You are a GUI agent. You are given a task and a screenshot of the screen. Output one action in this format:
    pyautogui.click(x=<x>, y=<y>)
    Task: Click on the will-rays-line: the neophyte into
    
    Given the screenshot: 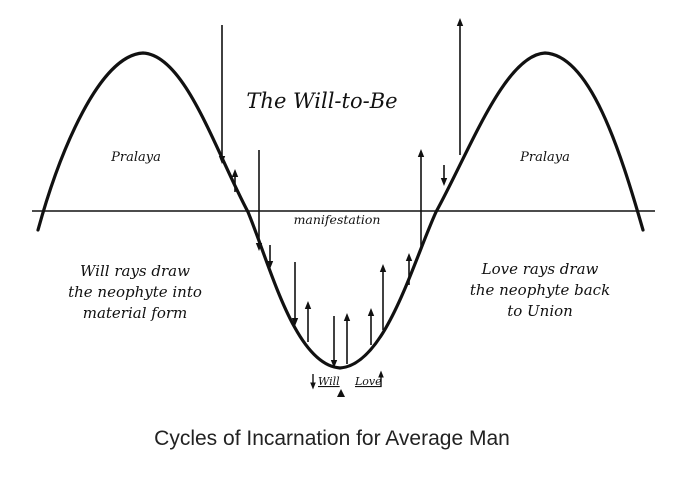 What is the action you would take?
    pyautogui.click(x=135, y=292)
    